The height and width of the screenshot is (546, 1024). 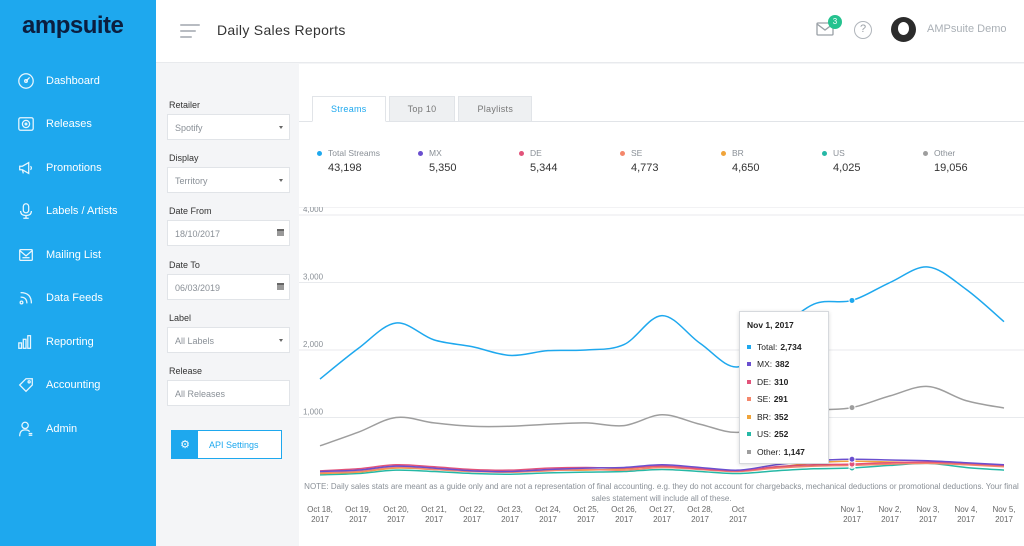 I want to click on stat-name: BR, so click(x=740, y=153).